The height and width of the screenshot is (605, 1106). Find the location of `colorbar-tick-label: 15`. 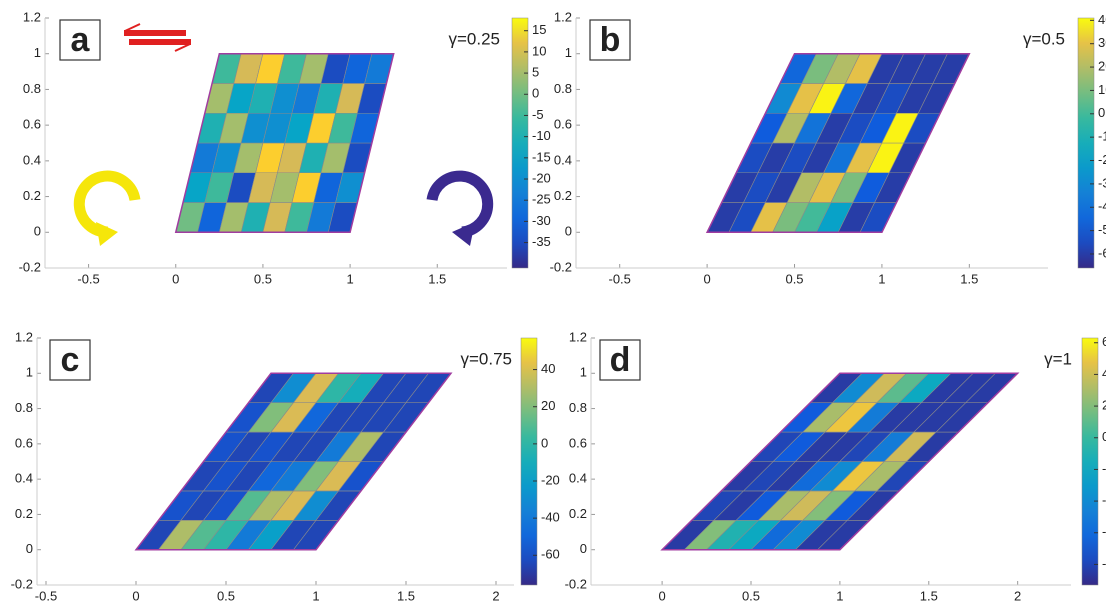

colorbar-tick-label: 15 is located at coordinates (539, 29).